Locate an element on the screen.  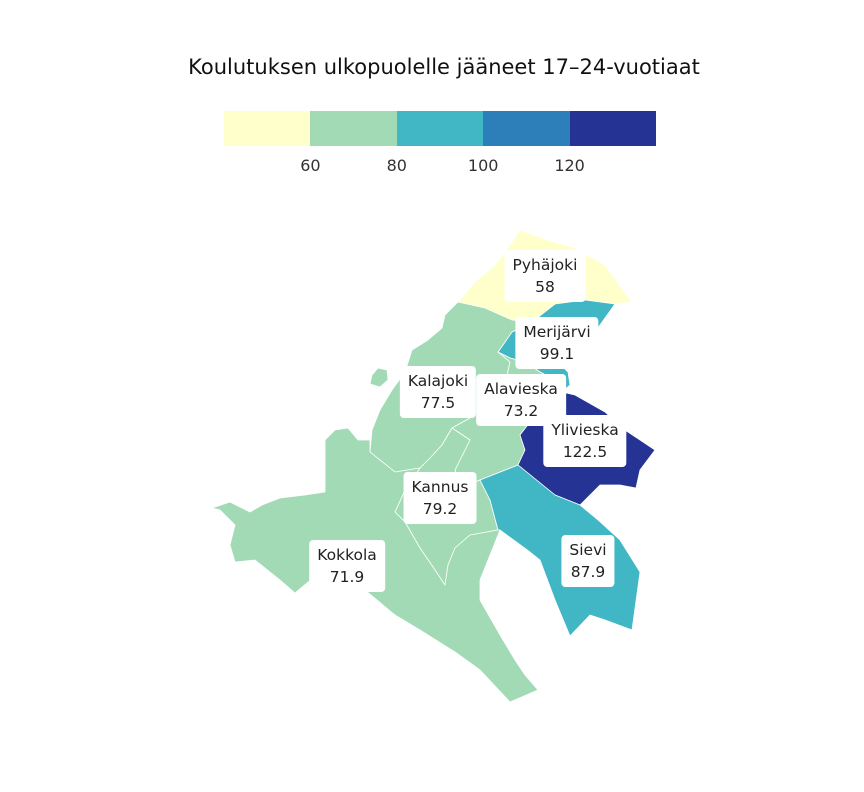
label-kalajoki-name: Kalajoki is located at coordinates (438, 381).